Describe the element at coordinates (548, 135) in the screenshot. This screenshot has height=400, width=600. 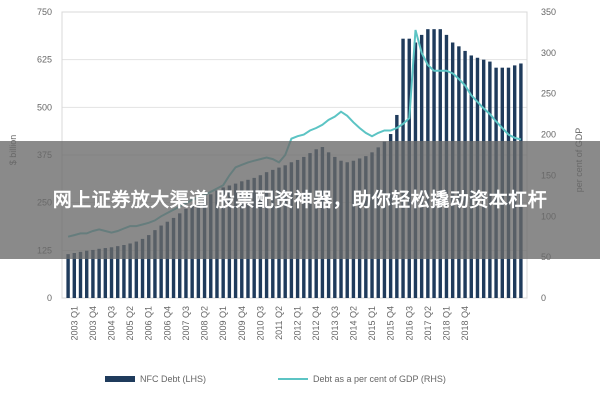
I see `right-tick-label: 200` at that location.